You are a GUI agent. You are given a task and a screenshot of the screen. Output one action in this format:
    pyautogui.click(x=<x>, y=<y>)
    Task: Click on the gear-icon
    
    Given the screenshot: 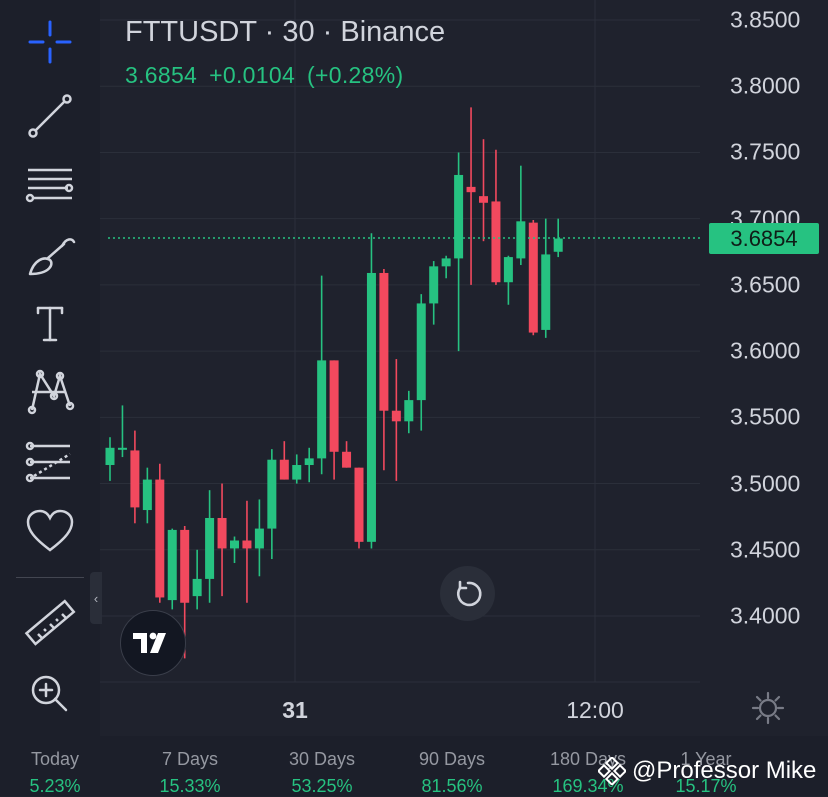 What is the action you would take?
    pyautogui.click(x=768, y=708)
    